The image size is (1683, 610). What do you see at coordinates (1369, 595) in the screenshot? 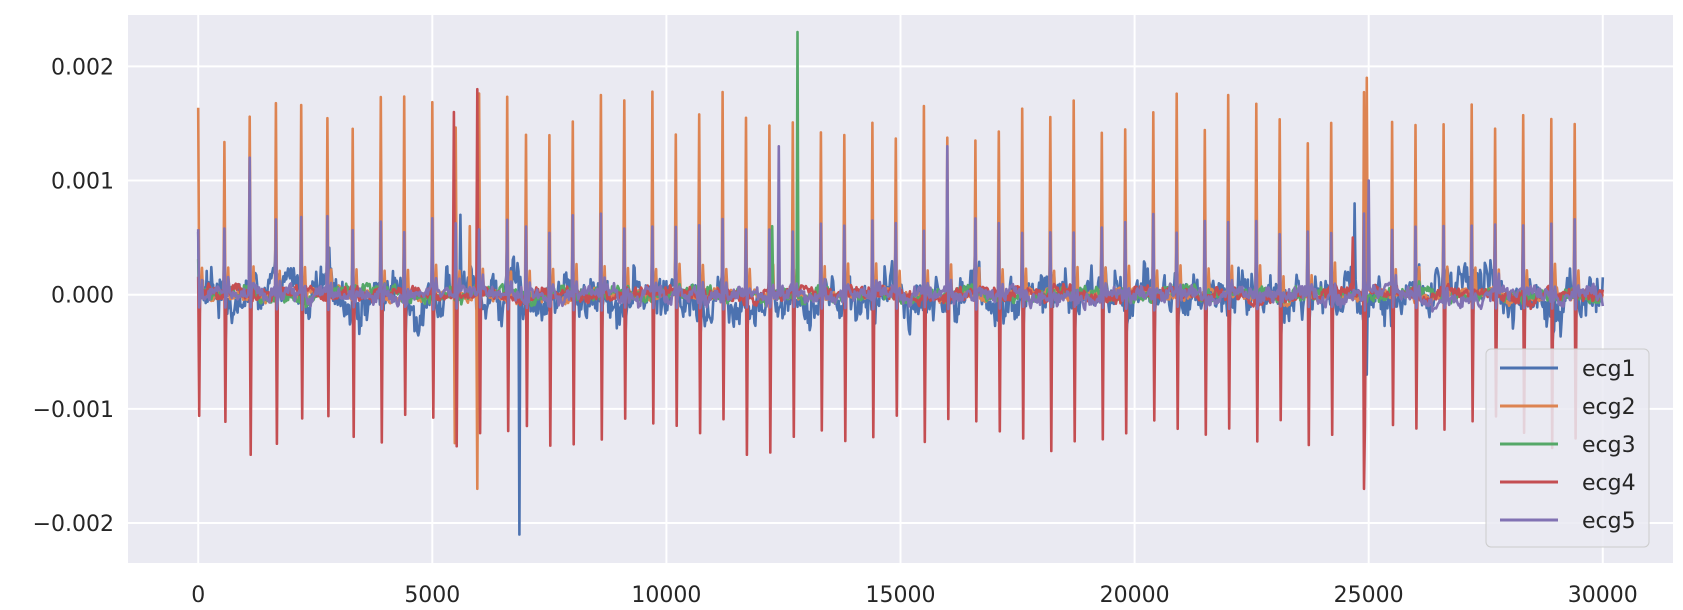
I see `x-tick-label: 25000` at bounding box center [1369, 595].